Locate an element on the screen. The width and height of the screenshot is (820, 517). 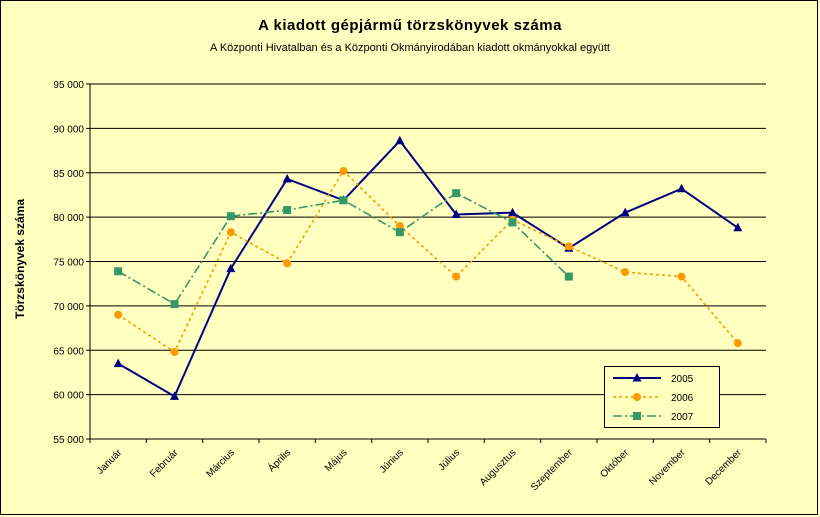
series-line-2007 is located at coordinates (343, 249).